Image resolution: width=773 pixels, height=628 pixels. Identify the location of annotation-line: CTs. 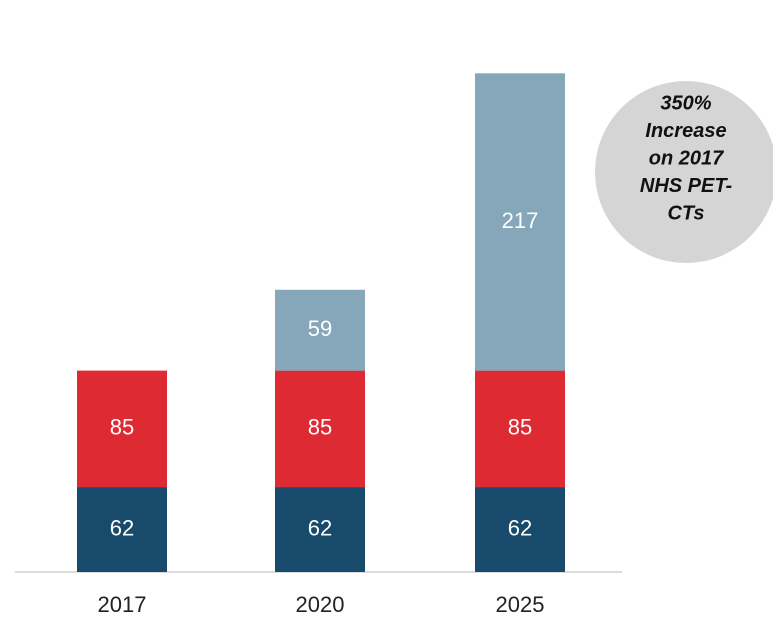
(685, 213).